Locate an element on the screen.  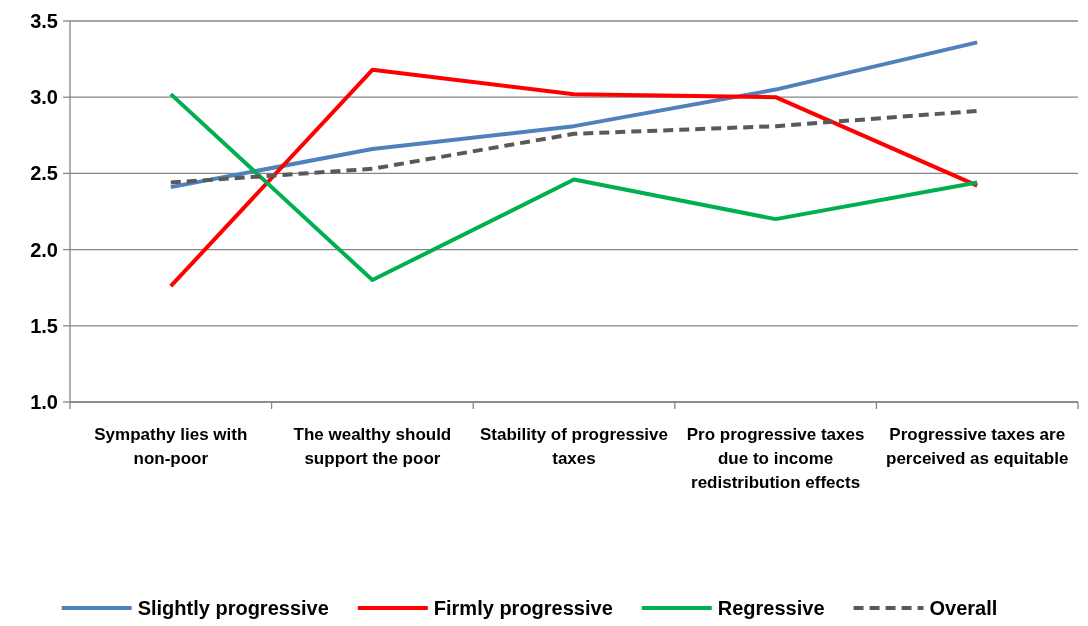
line-series is located at coordinates (574, 146).